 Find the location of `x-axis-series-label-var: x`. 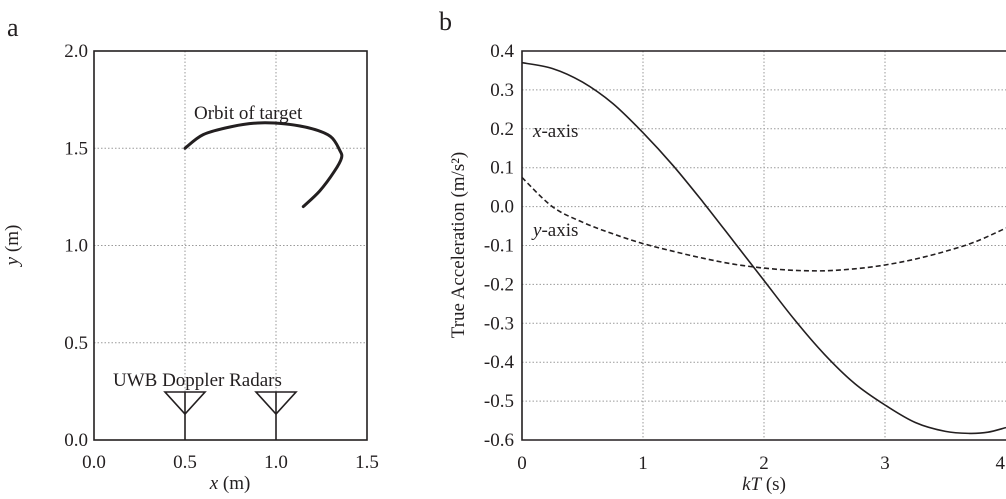

x-axis-series-label-var: x is located at coordinates (537, 131).